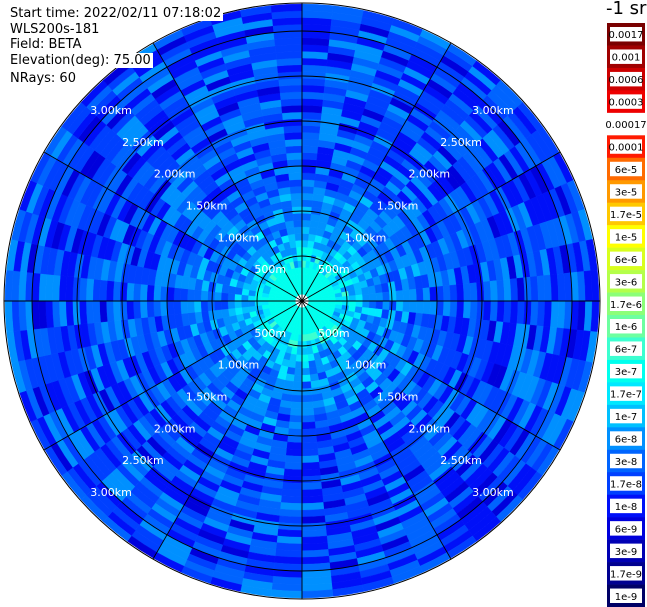 The width and height of the screenshot is (647, 607). Describe the element at coordinates (56, 29) in the screenshot. I see `instrument-label: WLS200s-181` at that location.